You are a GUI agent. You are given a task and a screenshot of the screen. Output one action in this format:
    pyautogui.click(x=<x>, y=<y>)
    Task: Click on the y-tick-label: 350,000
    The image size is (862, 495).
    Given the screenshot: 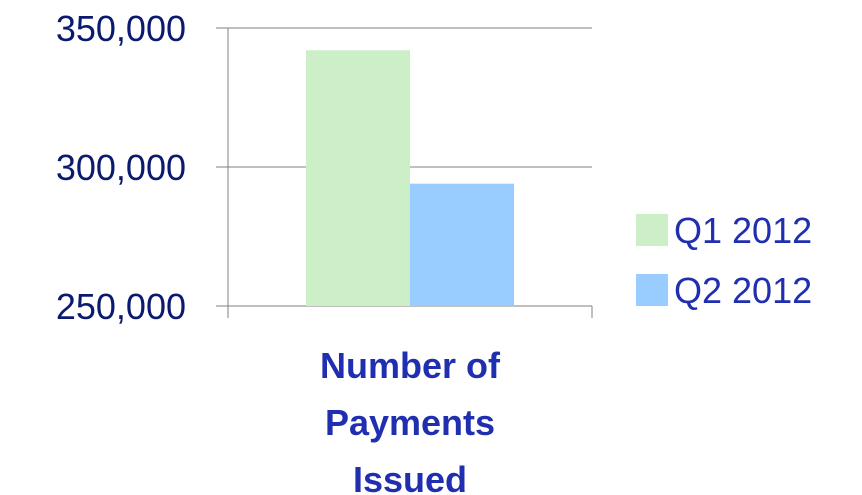 What is the action you would take?
    pyautogui.click(x=121, y=28)
    